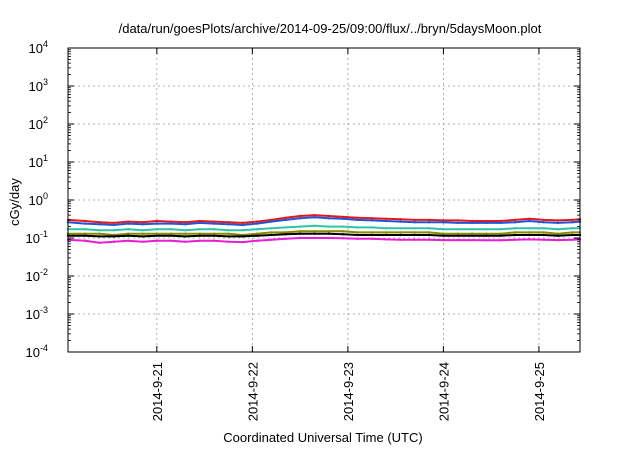 The height and width of the screenshot is (453, 640). Describe the element at coordinates (38, 47) in the screenshot. I see `y-tick-label: 10⁴` at that location.